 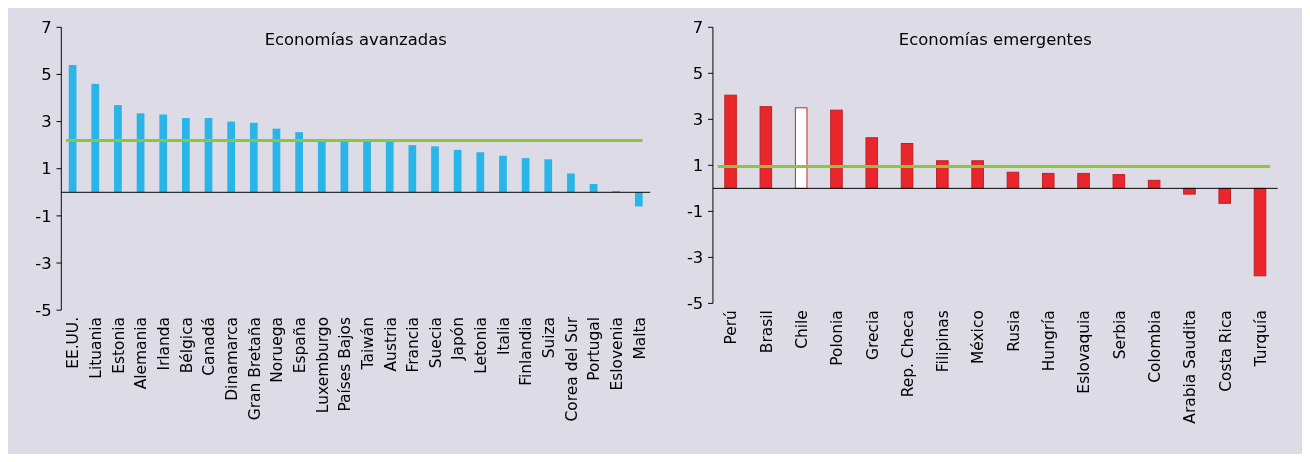 What do you see at coordinates (1190, 367) in the screenshot?
I see `x-tick-label: Arabia Saudita` at bounding box center [1190, 367].